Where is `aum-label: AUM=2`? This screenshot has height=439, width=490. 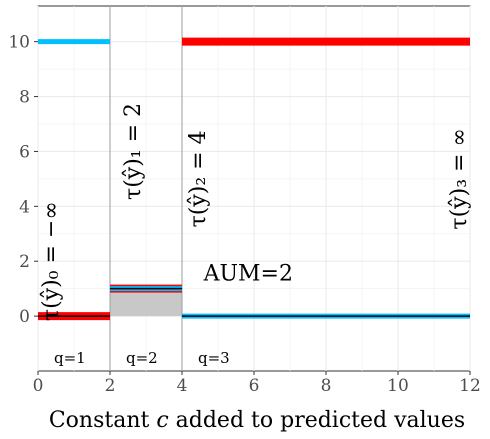
aum-label: AUM=2 is located at coordinates (248, 273).